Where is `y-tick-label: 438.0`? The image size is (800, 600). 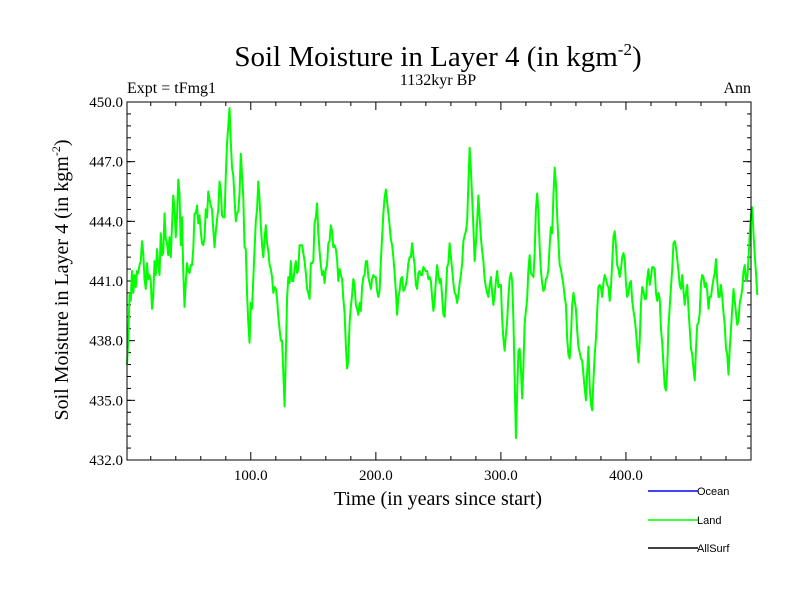
y-tick-label: 438.0 is located at coordinates (106, 342).